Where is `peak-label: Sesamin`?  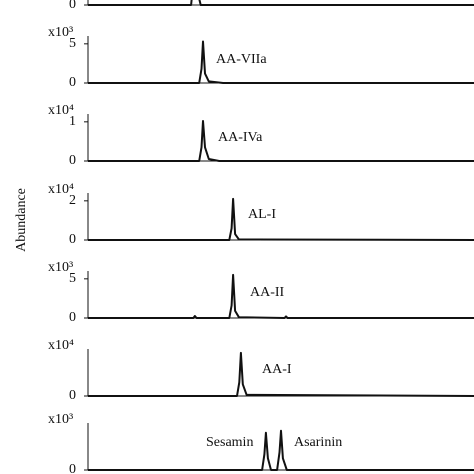
peak-label: Sesamin is located at coordinates (229, 442).